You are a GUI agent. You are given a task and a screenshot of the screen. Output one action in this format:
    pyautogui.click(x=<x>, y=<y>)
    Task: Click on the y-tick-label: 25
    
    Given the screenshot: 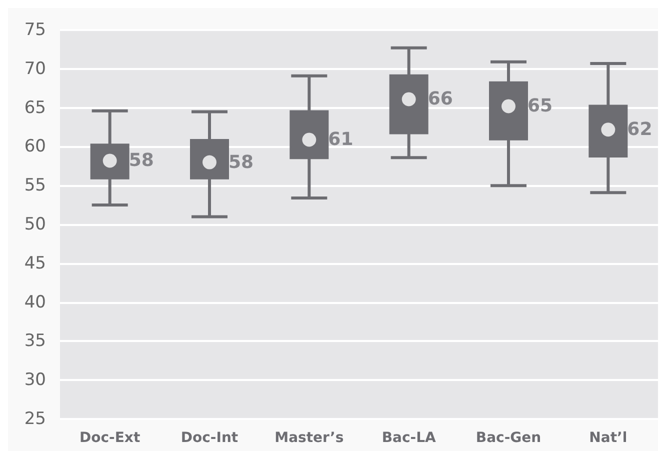 What is the action you would take?
    pyautogui.click(x=35, y=419)
    